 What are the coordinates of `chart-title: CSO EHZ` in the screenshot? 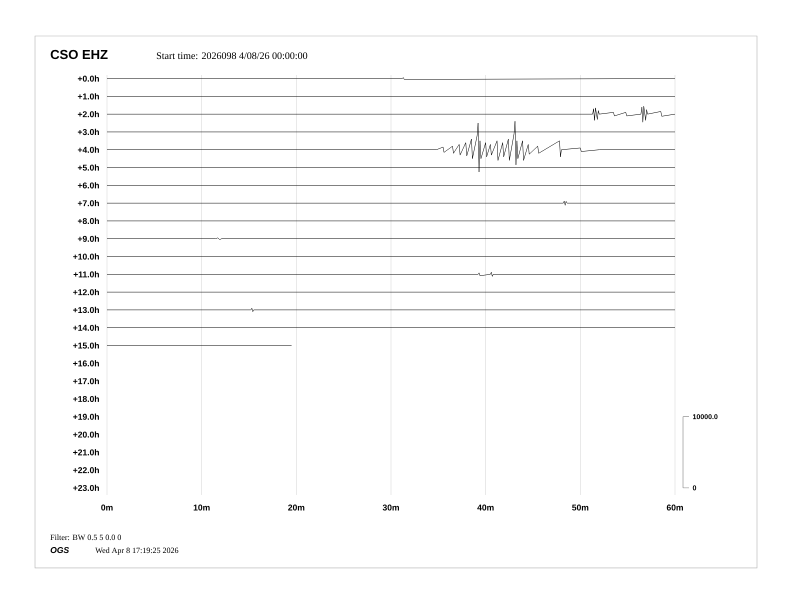 It's located at (79, 55).